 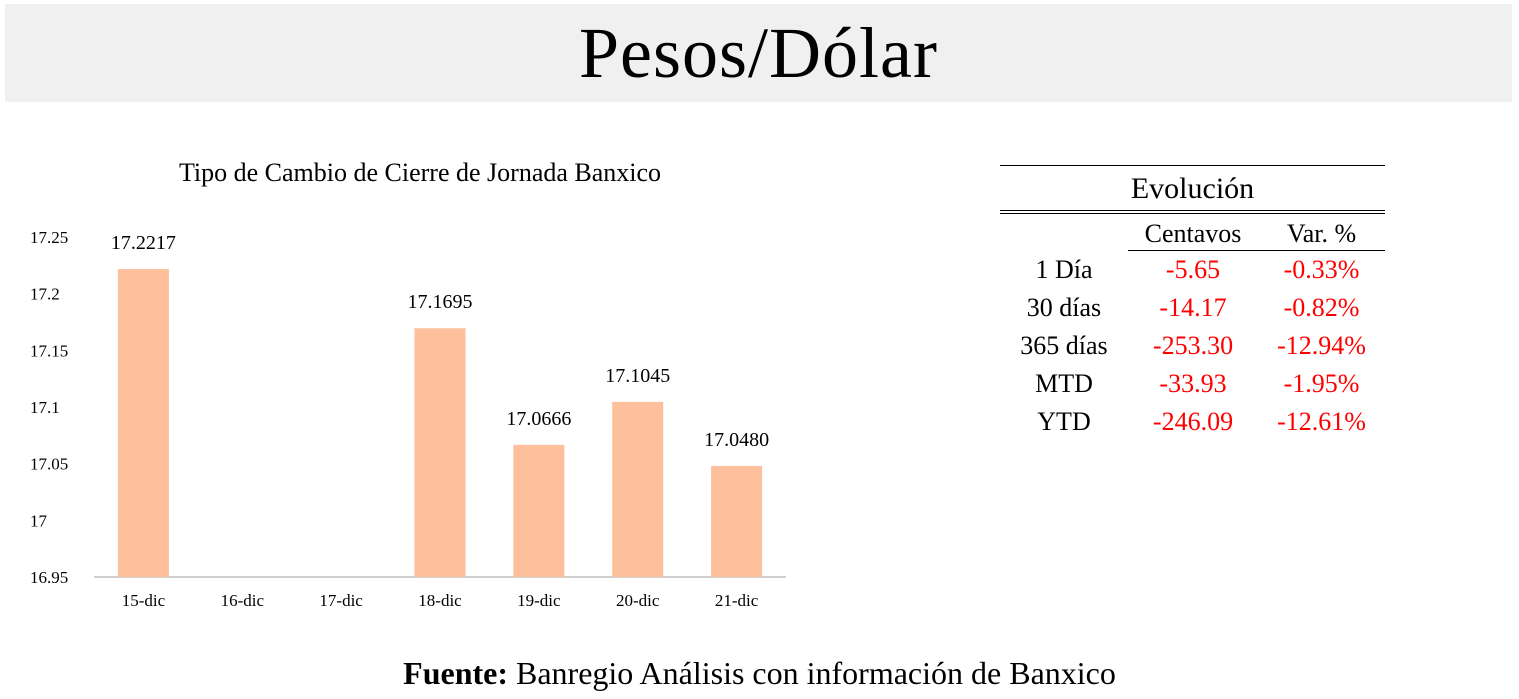 I want to click on data-label: 17.2217, so click(x=143, y=243).